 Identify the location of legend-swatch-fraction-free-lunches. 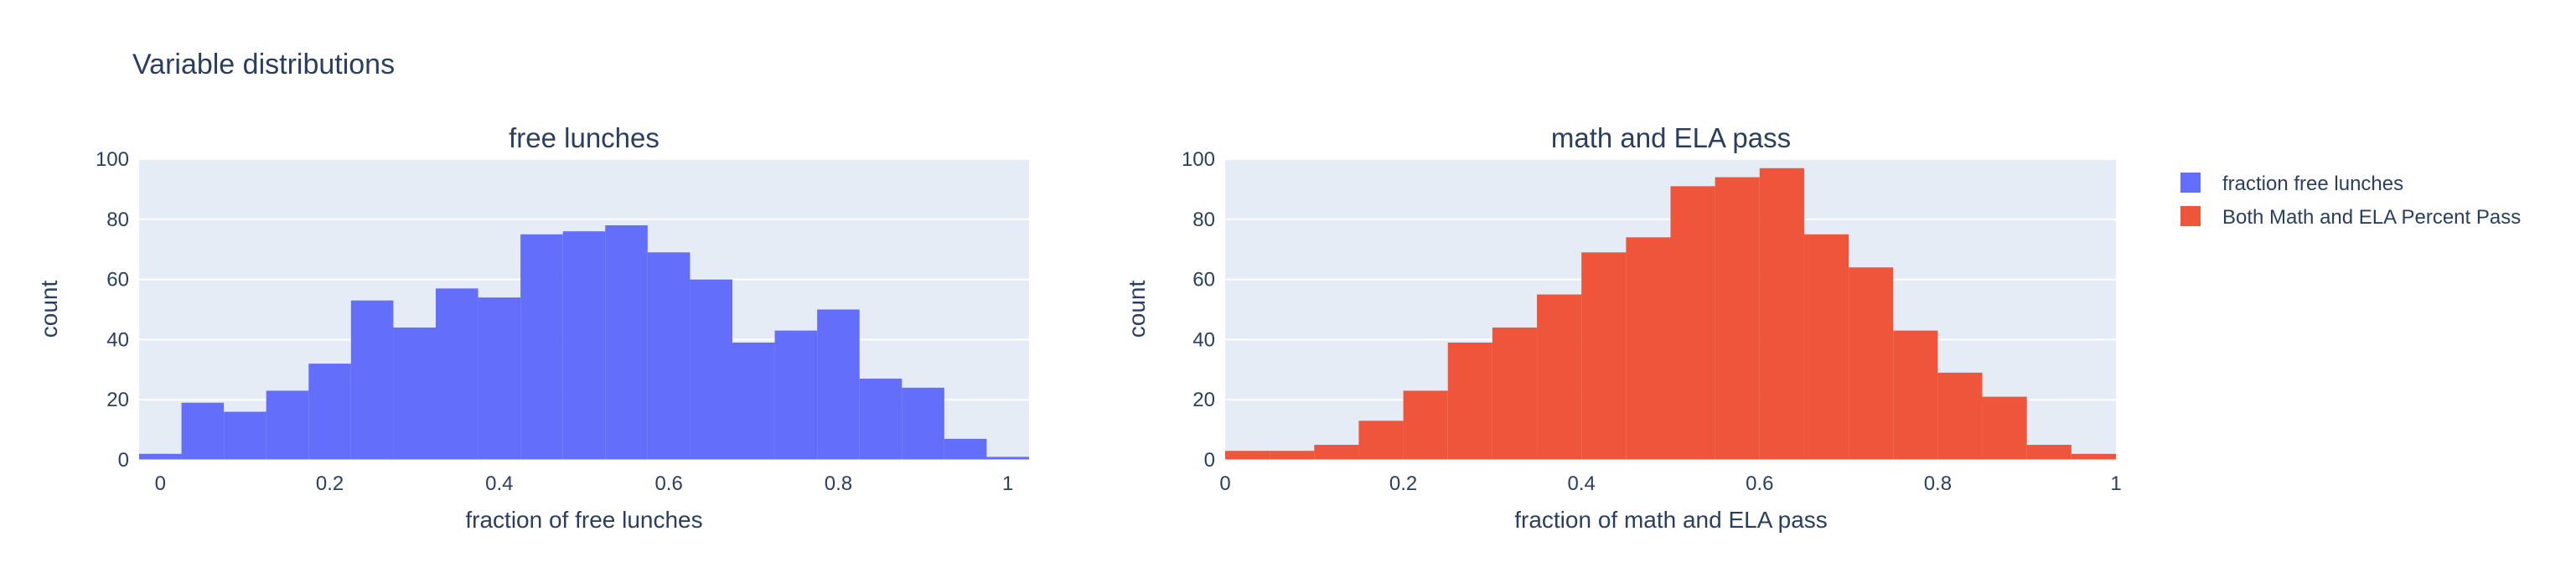
(2190, 183).